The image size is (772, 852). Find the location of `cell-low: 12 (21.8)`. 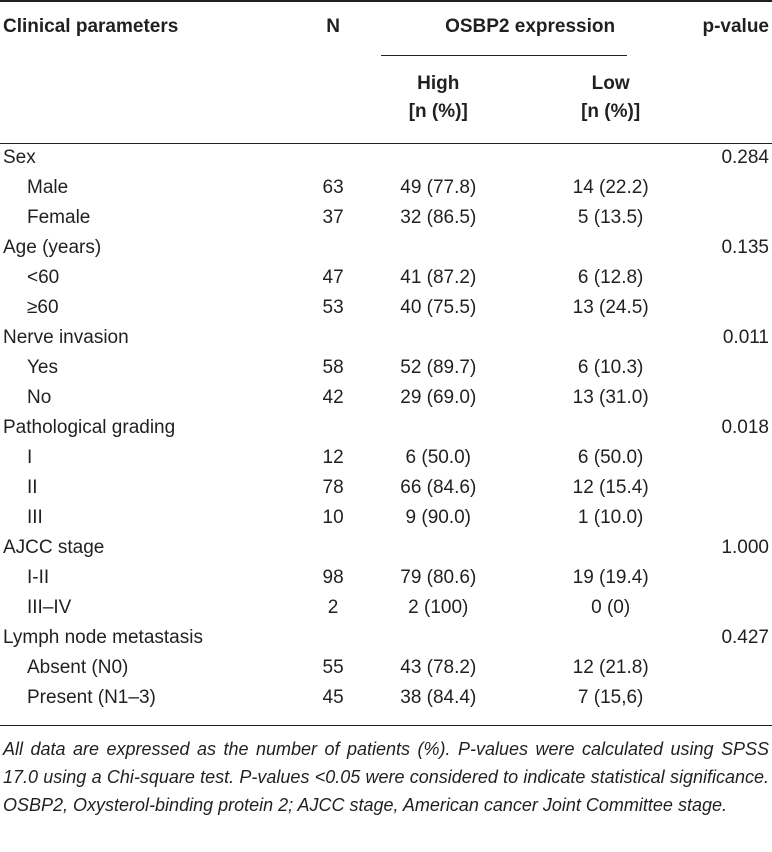

cell-low: 12 (21.8) is located at coordinates (610, 667).